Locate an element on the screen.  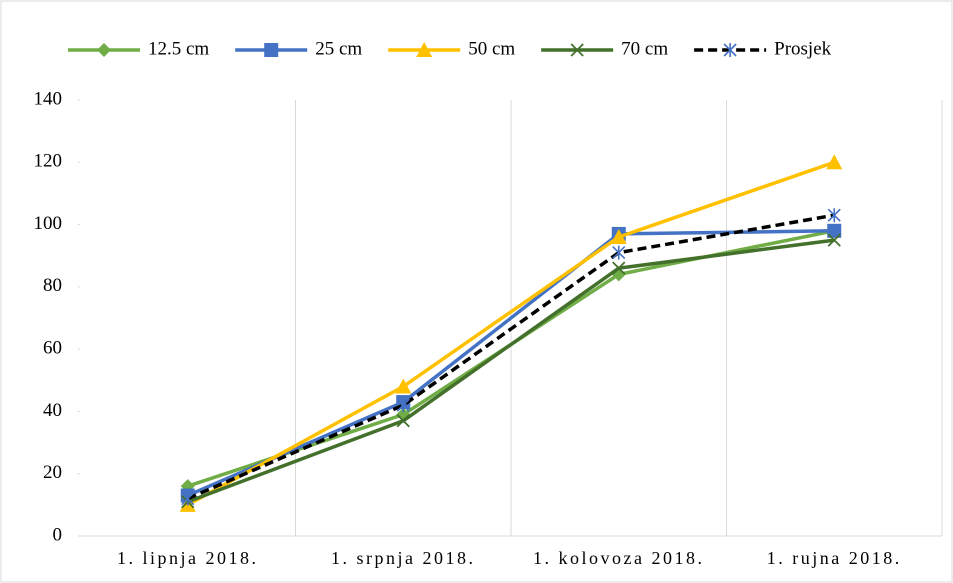
y-tick-label: 80 is located at coordinates (52, 285).